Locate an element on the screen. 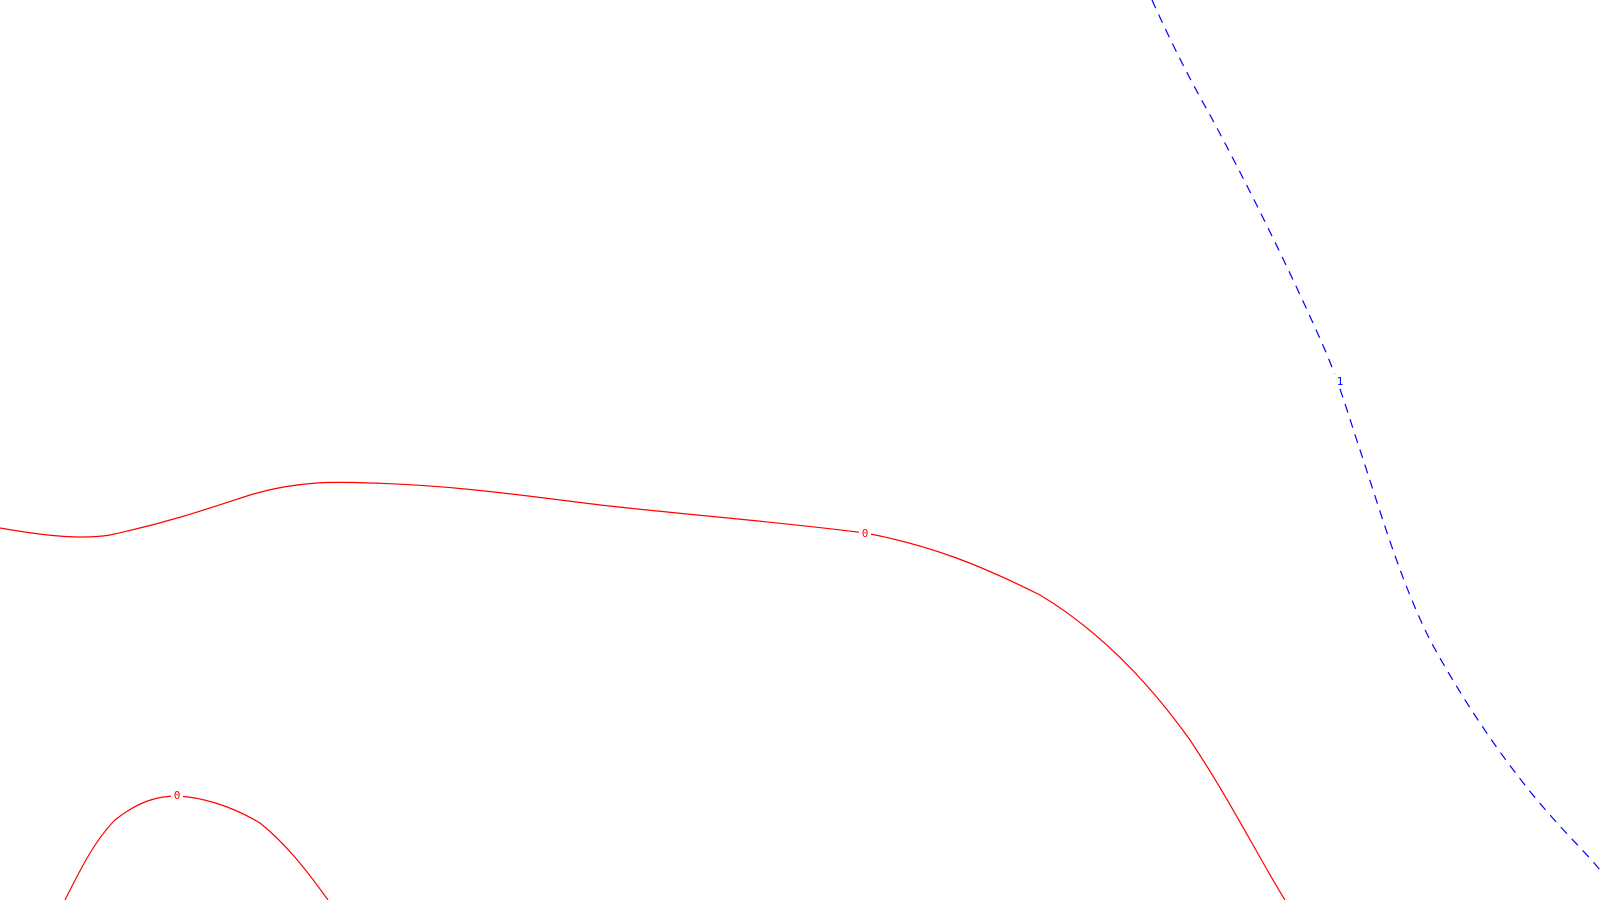 The width and height of the screenshot is (1600, 900). contour-line-zero-lower is located at coordinates (196, 847).